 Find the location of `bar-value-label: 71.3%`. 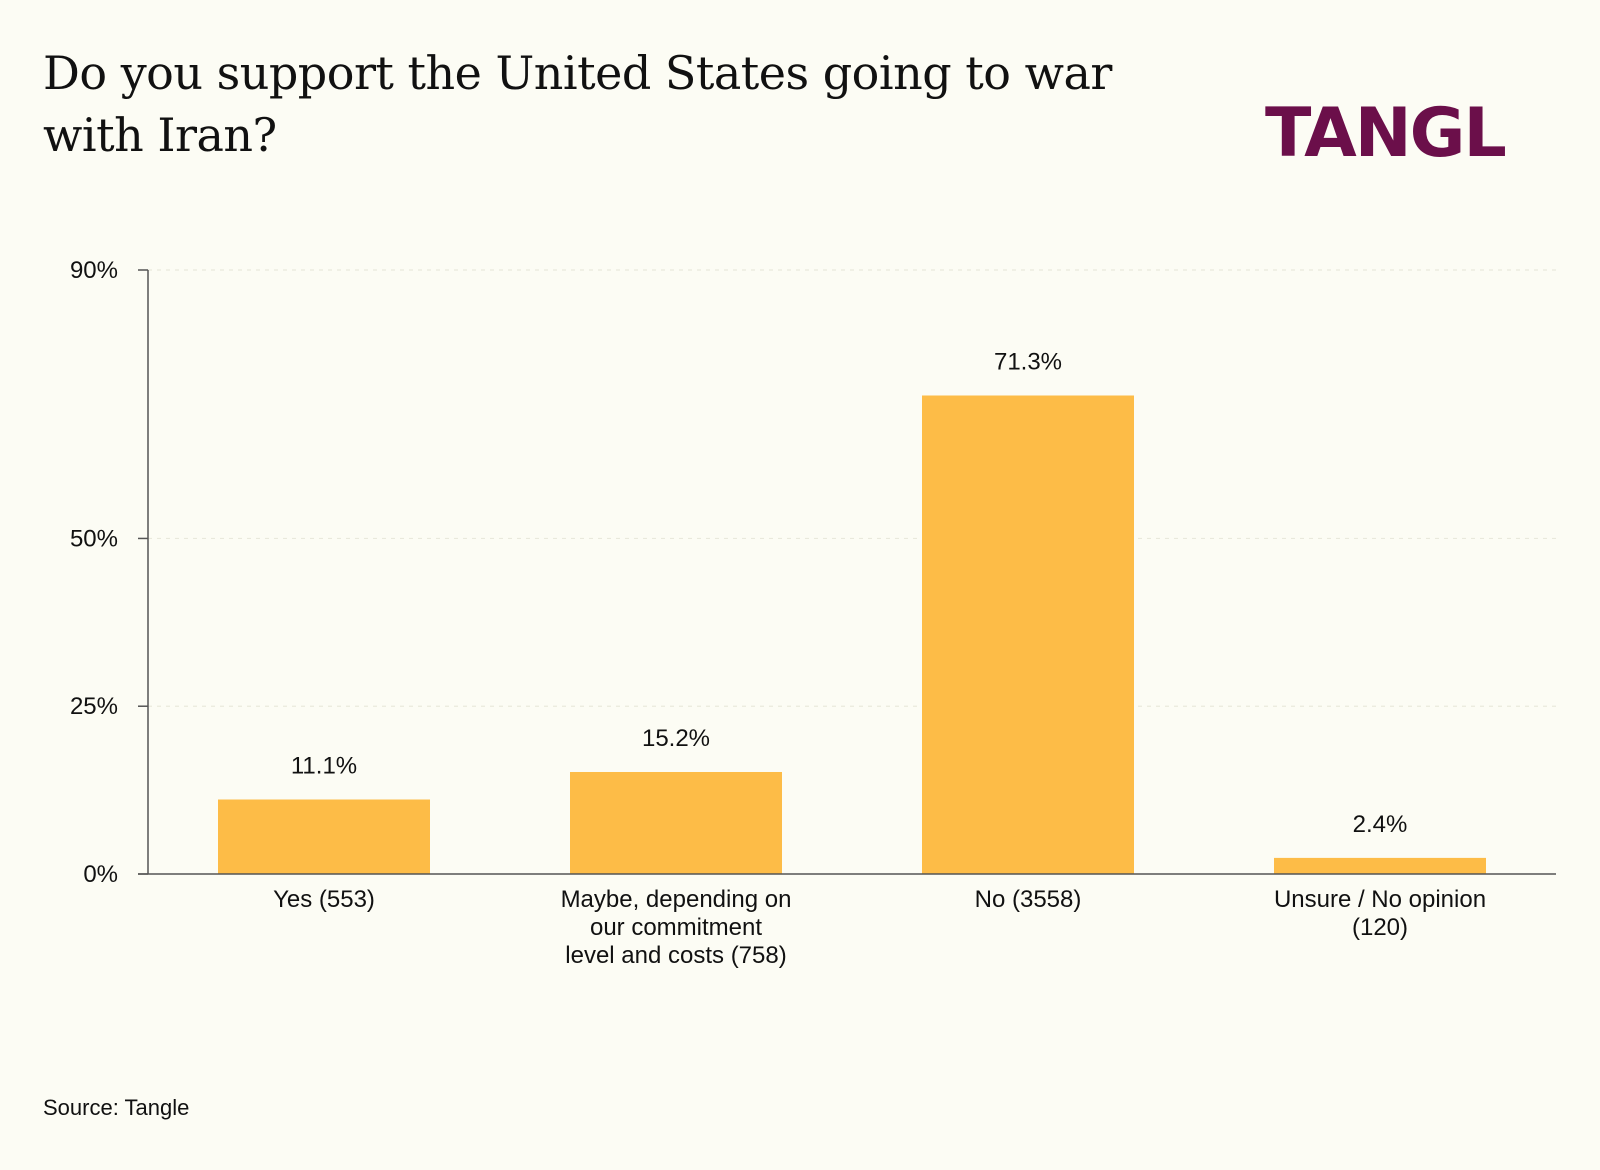

bar-value-label: 71.3% is located at coordinates (1028, 361).